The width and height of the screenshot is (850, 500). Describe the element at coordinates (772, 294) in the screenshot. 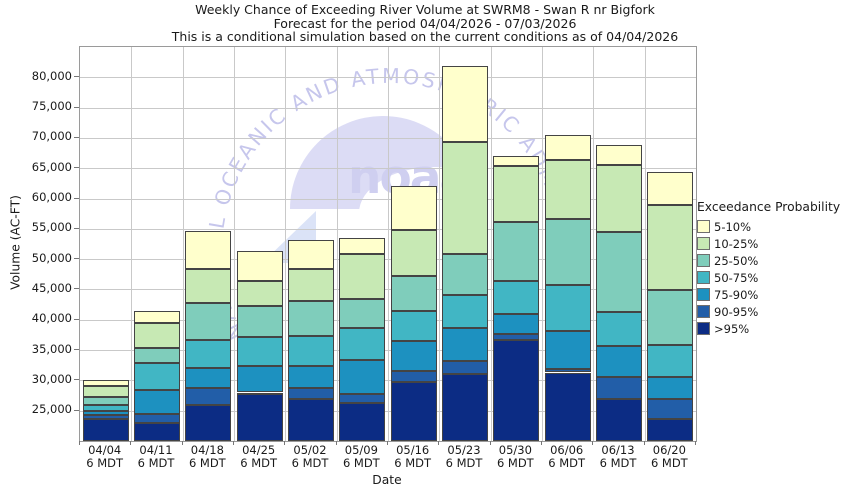

I see `legend-item-75-90%: 75-90%` at that location.